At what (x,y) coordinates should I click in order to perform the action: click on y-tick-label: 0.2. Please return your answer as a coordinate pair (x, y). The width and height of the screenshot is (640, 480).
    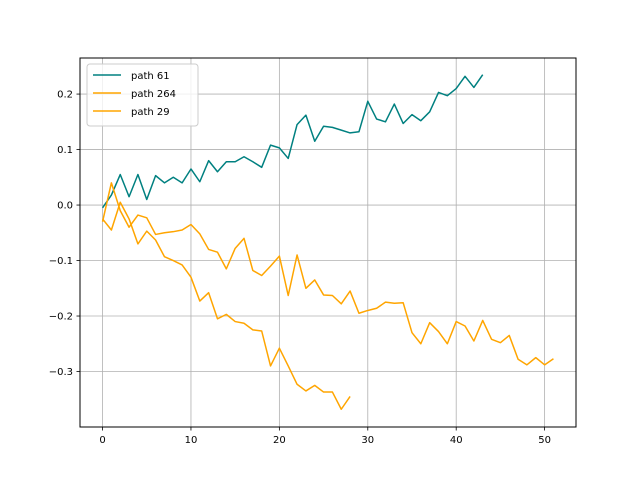
    Looking at the image, I should click on (65, 95).